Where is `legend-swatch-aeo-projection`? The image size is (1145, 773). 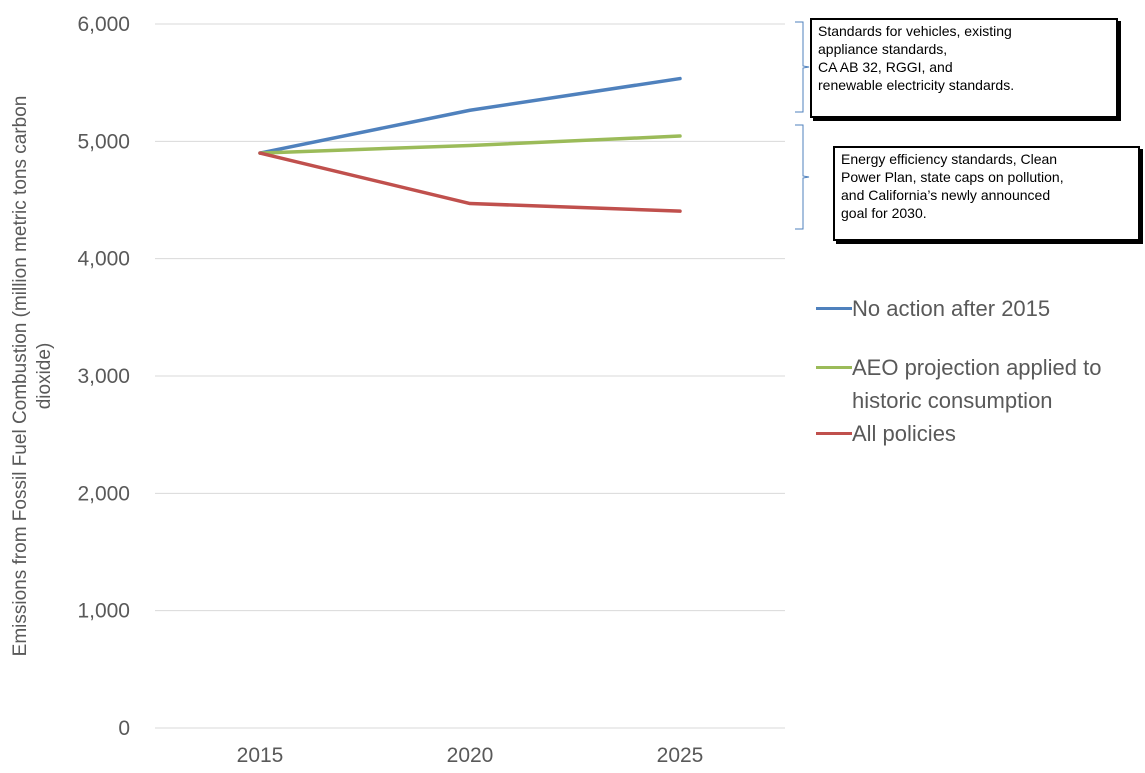 legend-swatch-aeo-projection is located at coordinates (834, 367).